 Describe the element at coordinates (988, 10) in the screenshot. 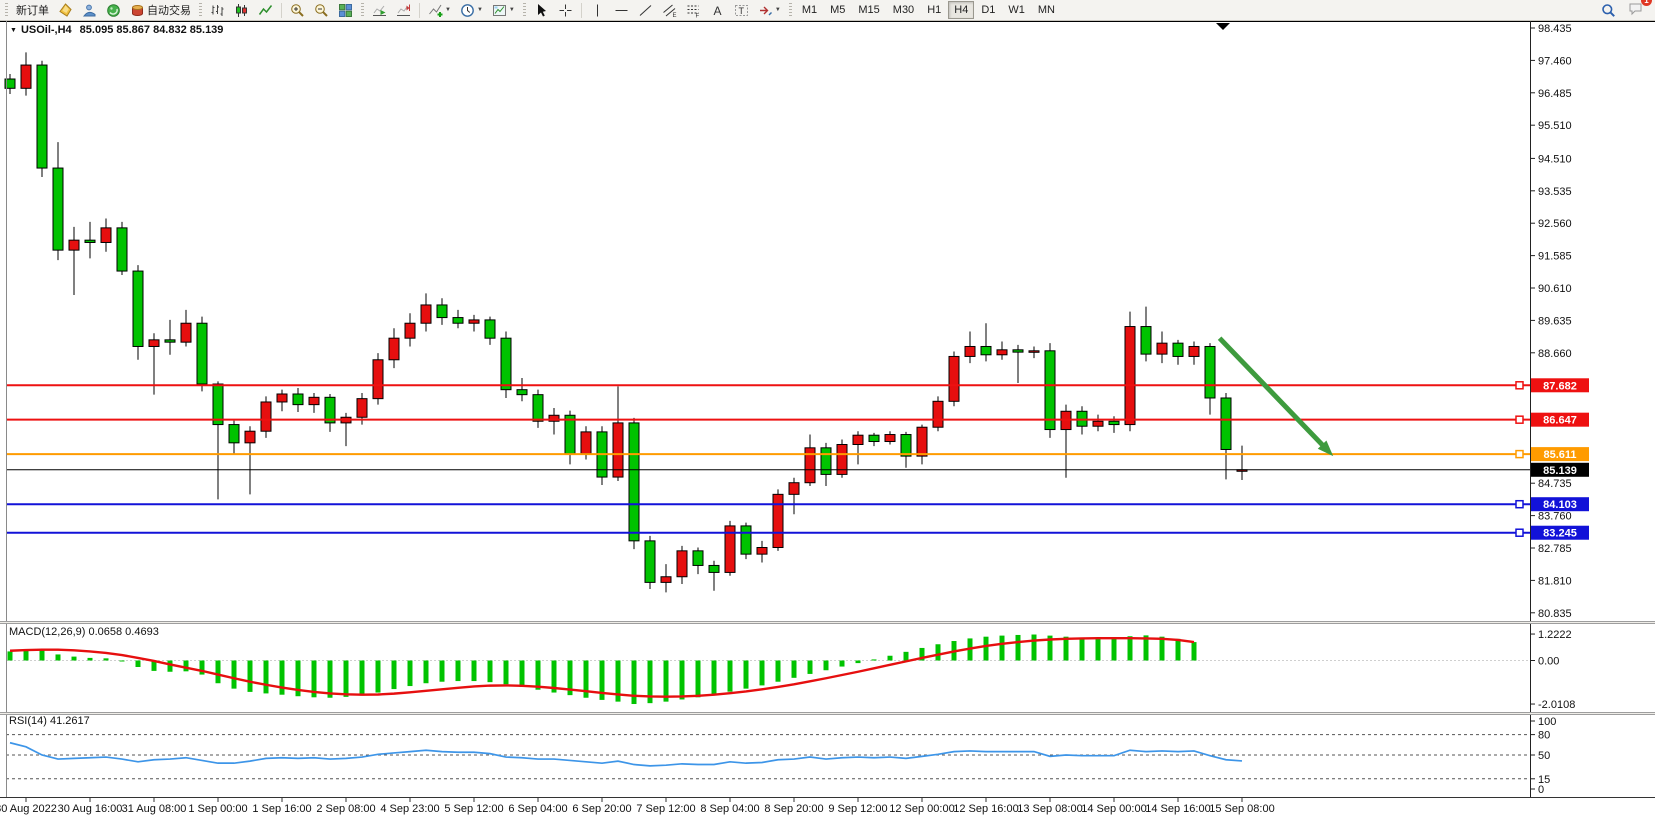

I see `timeframe-d1-button: D1` at that location.